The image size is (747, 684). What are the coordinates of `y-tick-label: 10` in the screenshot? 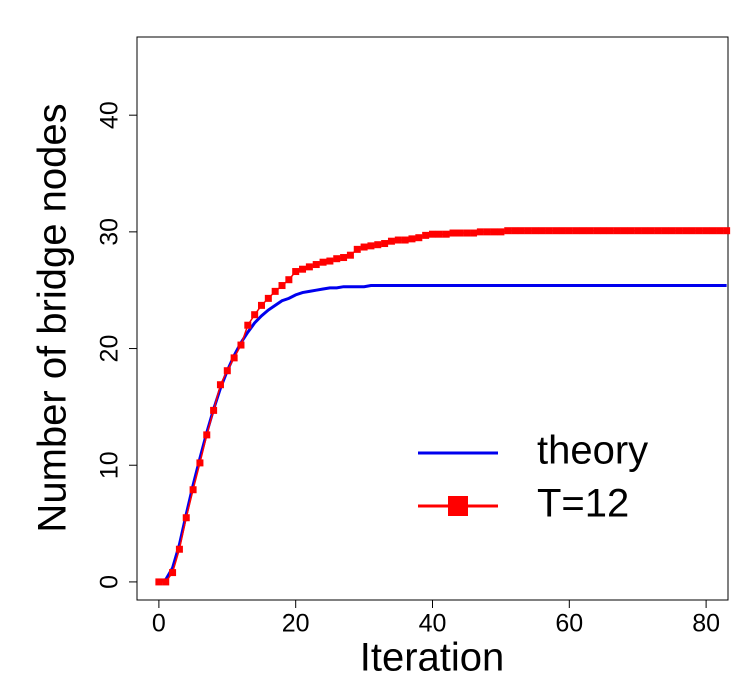 It's located at (110, 465).